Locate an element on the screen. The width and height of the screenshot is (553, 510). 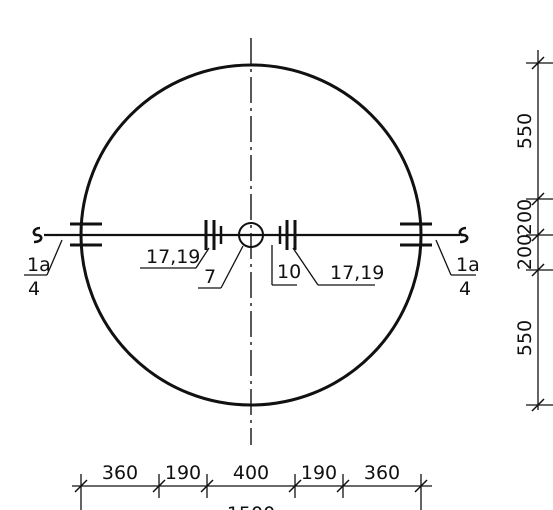
leader-left-pair: 17,19 is located at coordinates (175, 257).